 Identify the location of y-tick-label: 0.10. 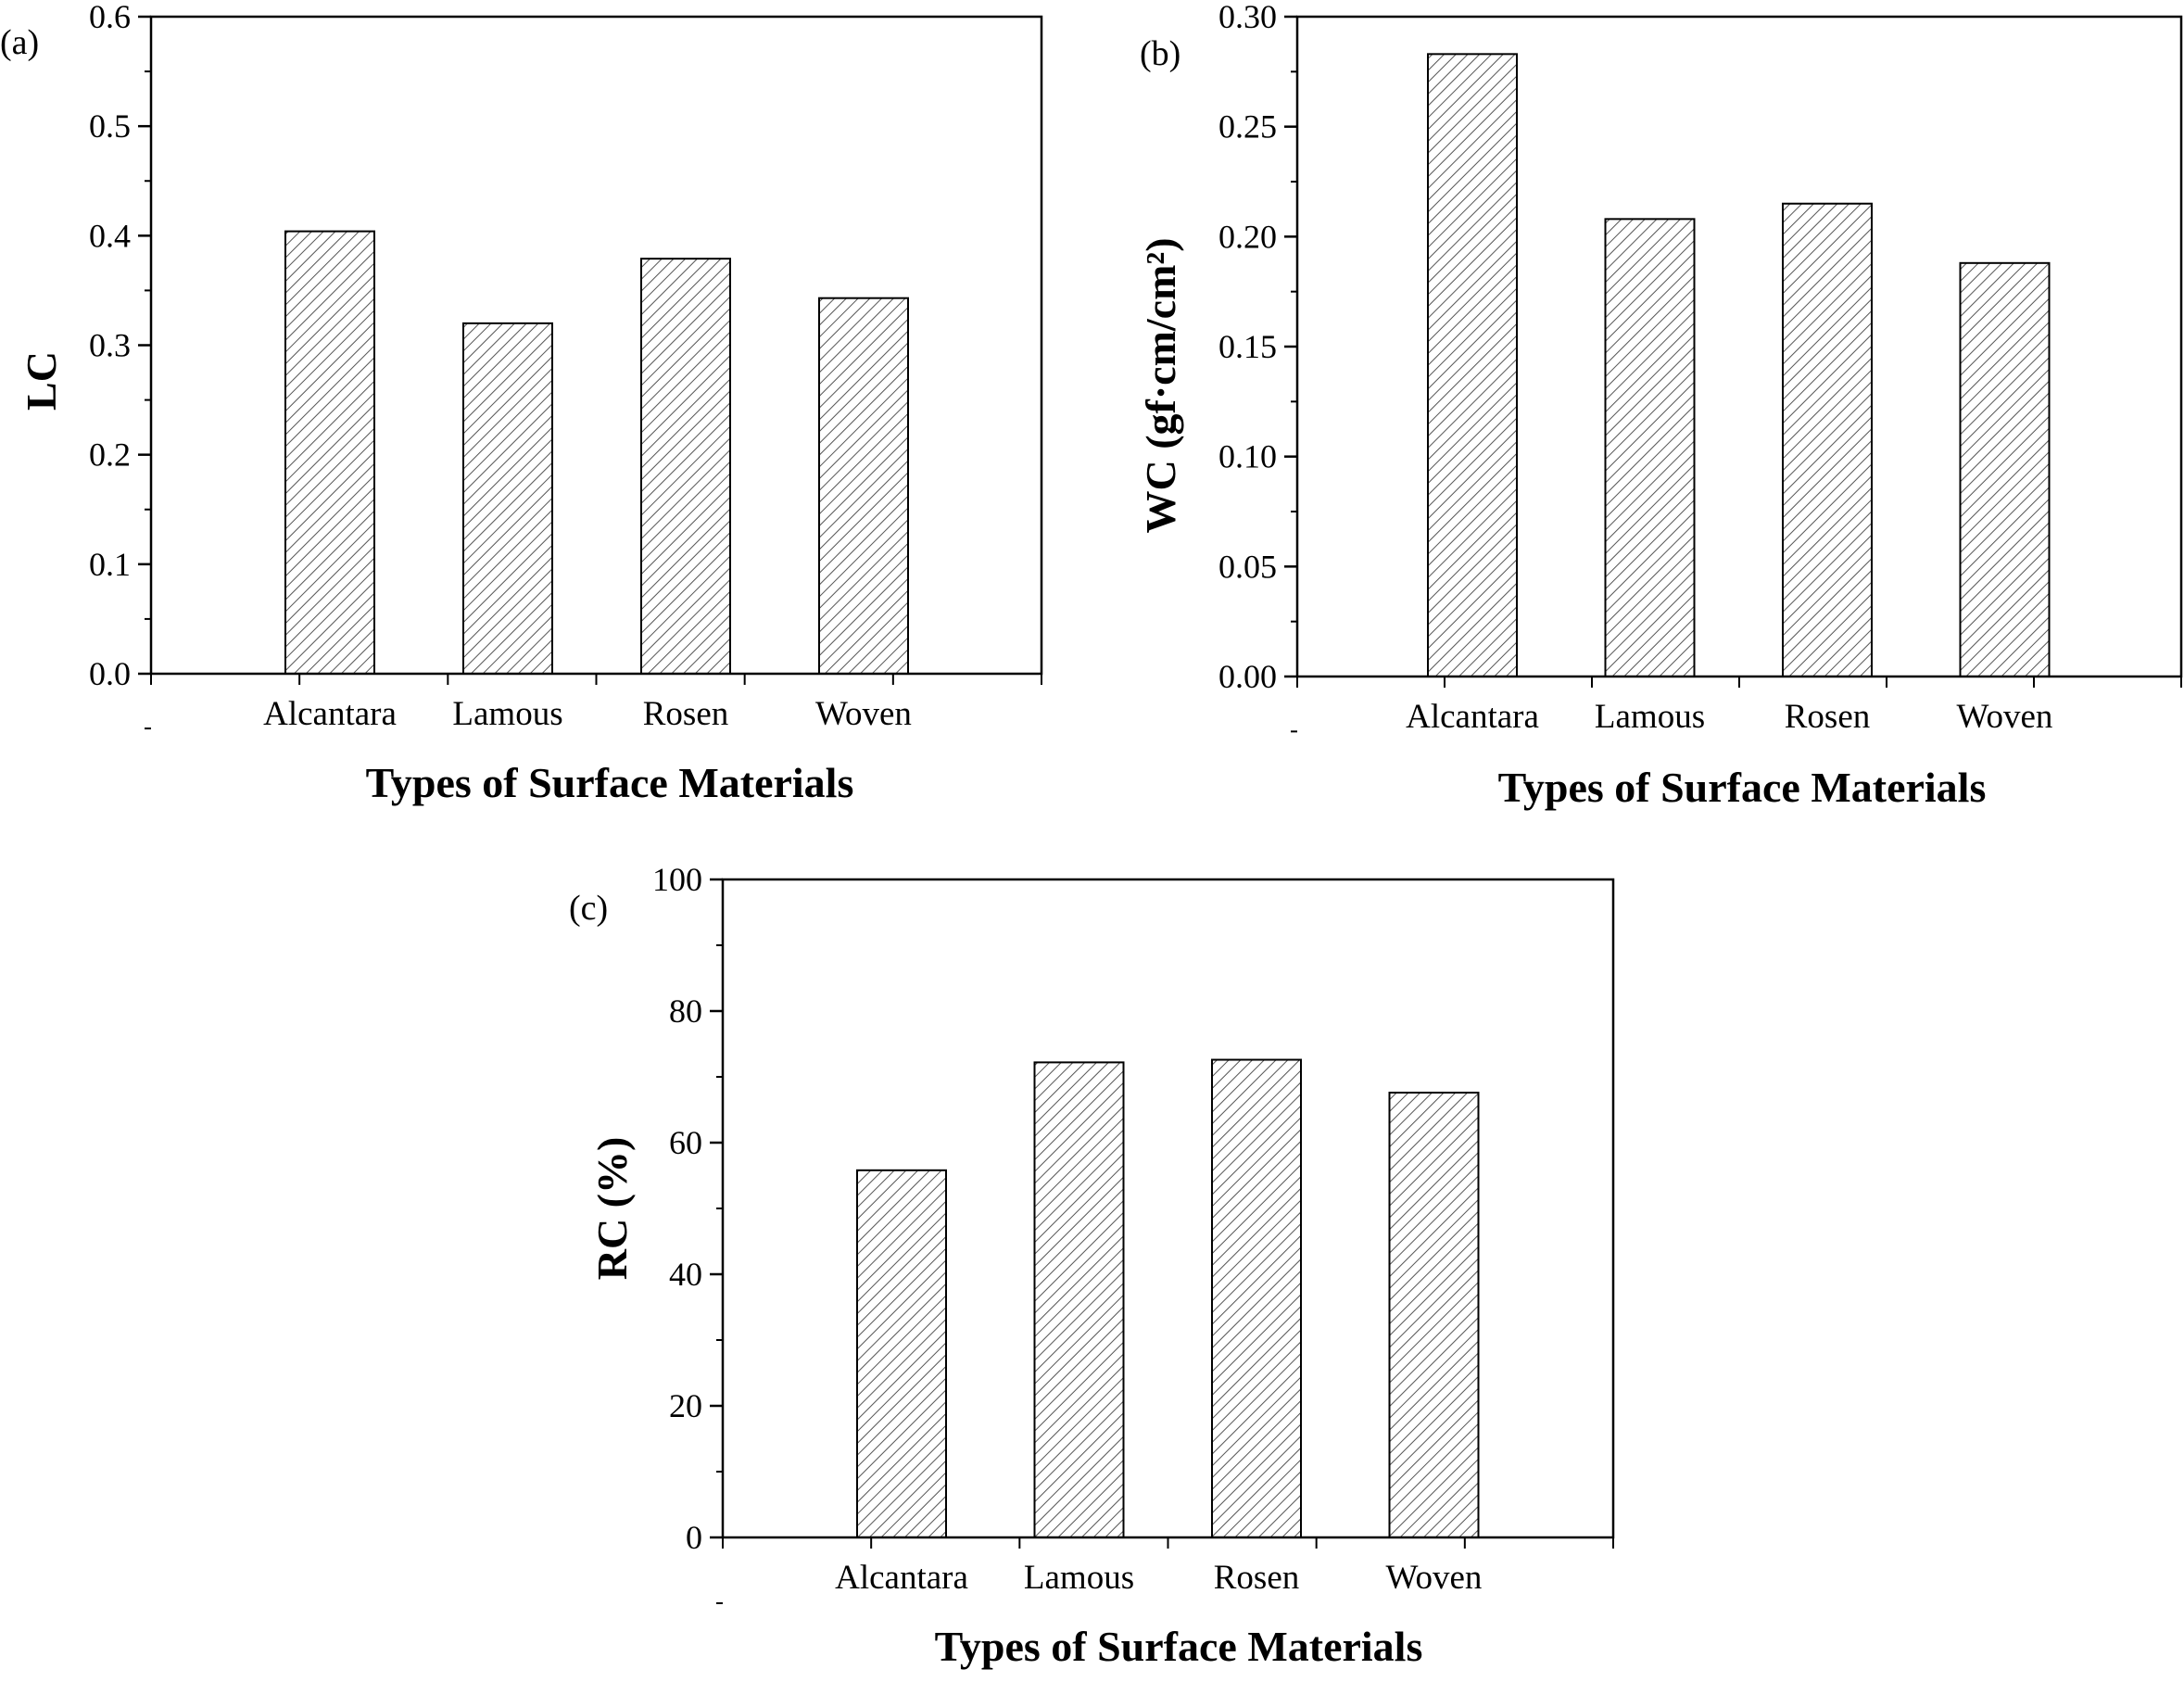
(1247, 457).